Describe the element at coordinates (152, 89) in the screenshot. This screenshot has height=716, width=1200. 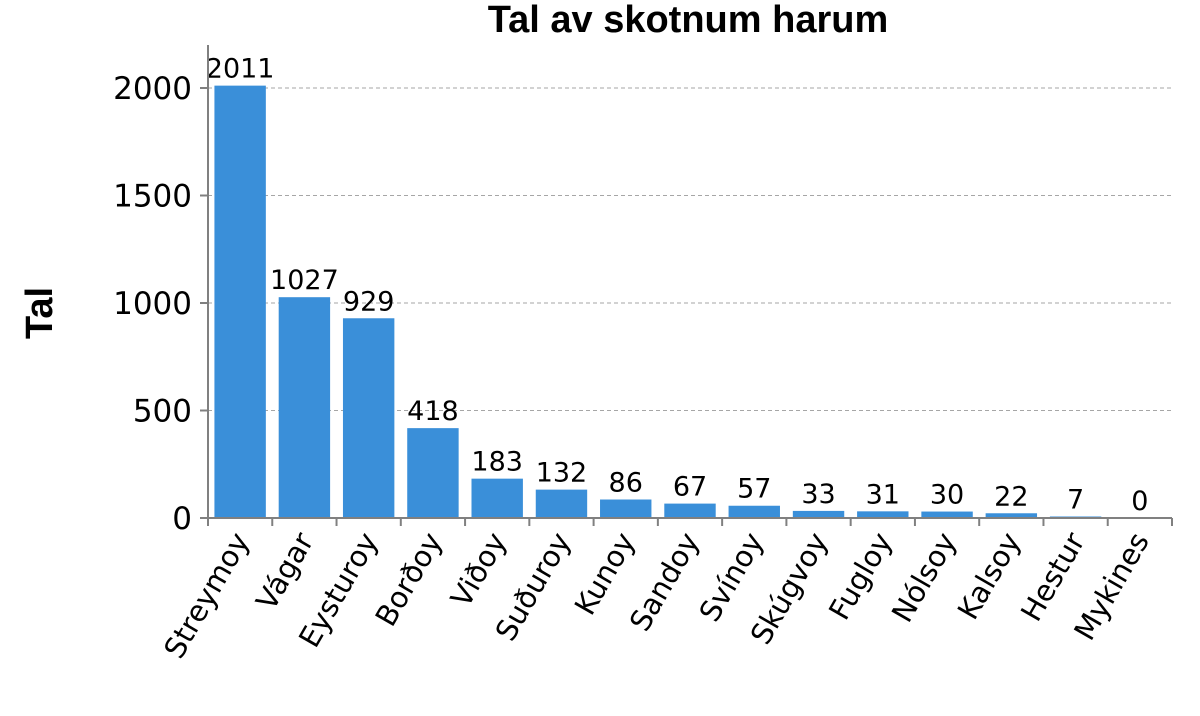
I see `y-tick-label: 2000` at that location.